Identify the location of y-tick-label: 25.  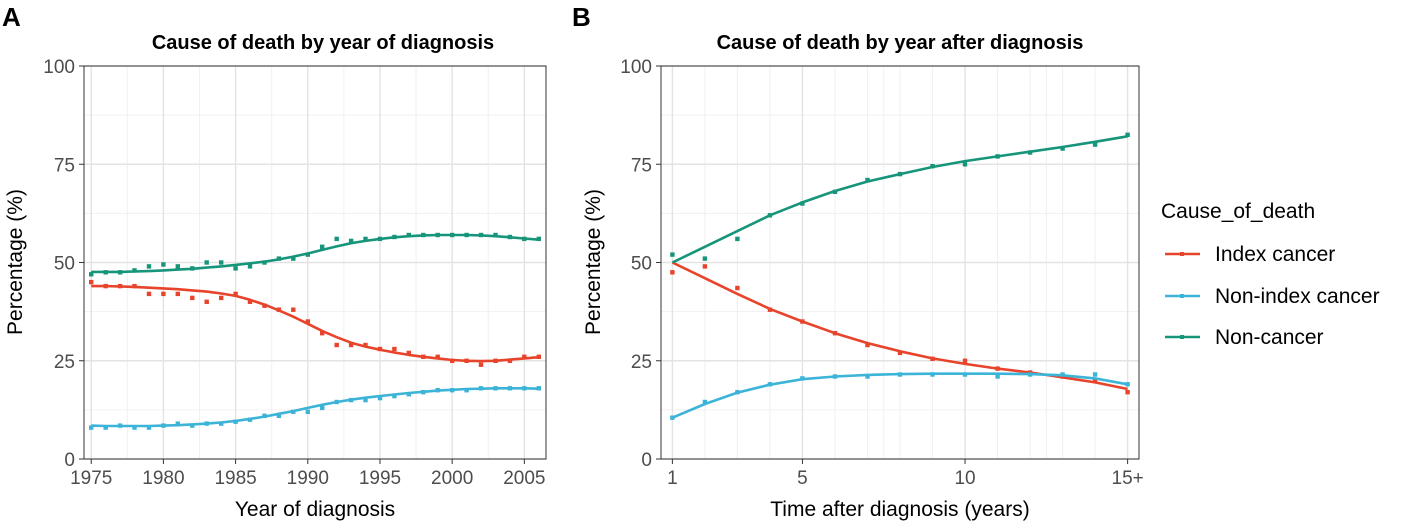
(64, 362).